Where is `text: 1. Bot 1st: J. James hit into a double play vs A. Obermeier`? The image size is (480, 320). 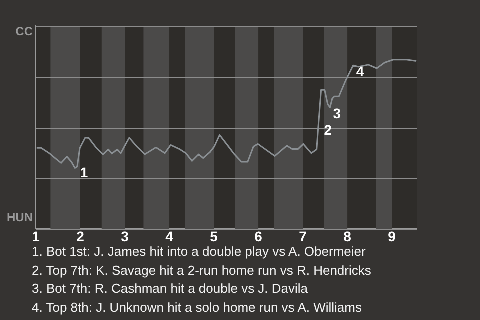
text: 1. Bot 1st: J. James hit into a double play vs A. Obermeier is located at coordinates (199, 252).